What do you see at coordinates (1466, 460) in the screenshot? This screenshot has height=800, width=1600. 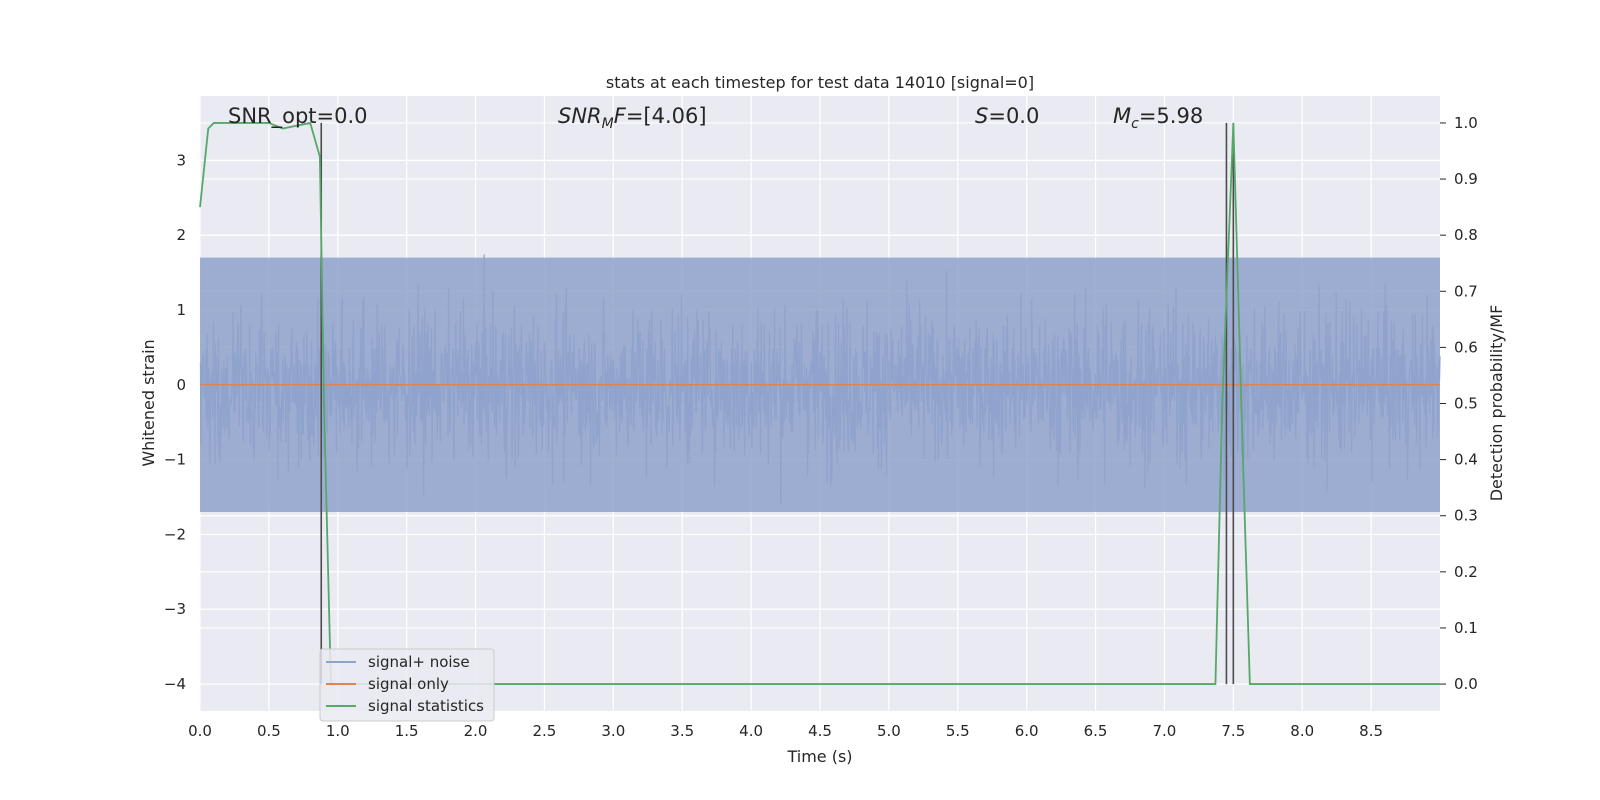 I see `y-tick-label-right: 0.4` at bounding box center [1466, 460].